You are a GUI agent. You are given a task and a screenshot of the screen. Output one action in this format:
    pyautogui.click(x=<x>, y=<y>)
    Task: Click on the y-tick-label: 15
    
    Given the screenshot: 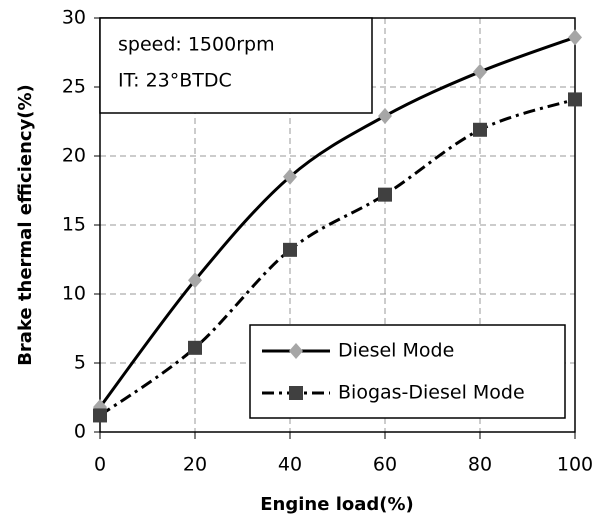 What is the action you would take?
    pyautogui.click(x=74, y=225)
    